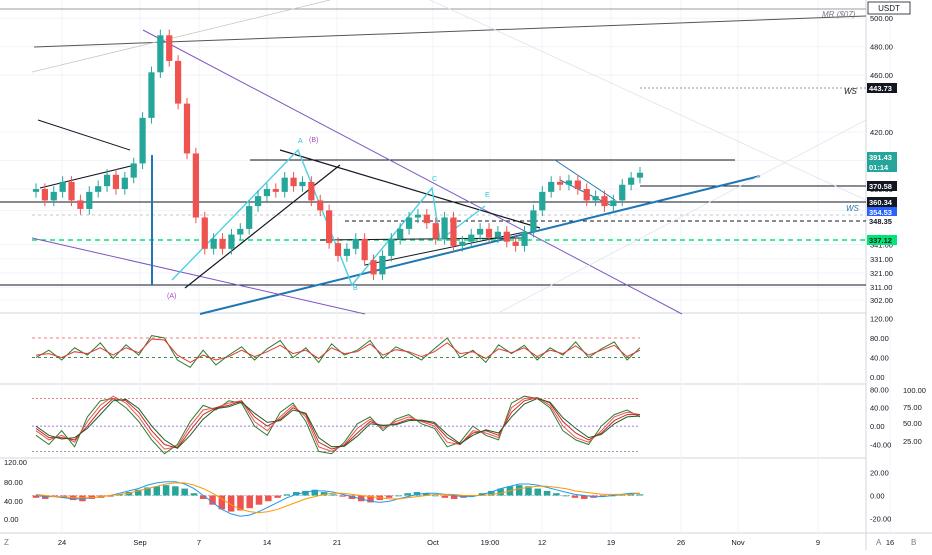  Describe the element at coordinates (15, 462) in the screenshot. I see `macd-left-tick: 120.00` at that location.